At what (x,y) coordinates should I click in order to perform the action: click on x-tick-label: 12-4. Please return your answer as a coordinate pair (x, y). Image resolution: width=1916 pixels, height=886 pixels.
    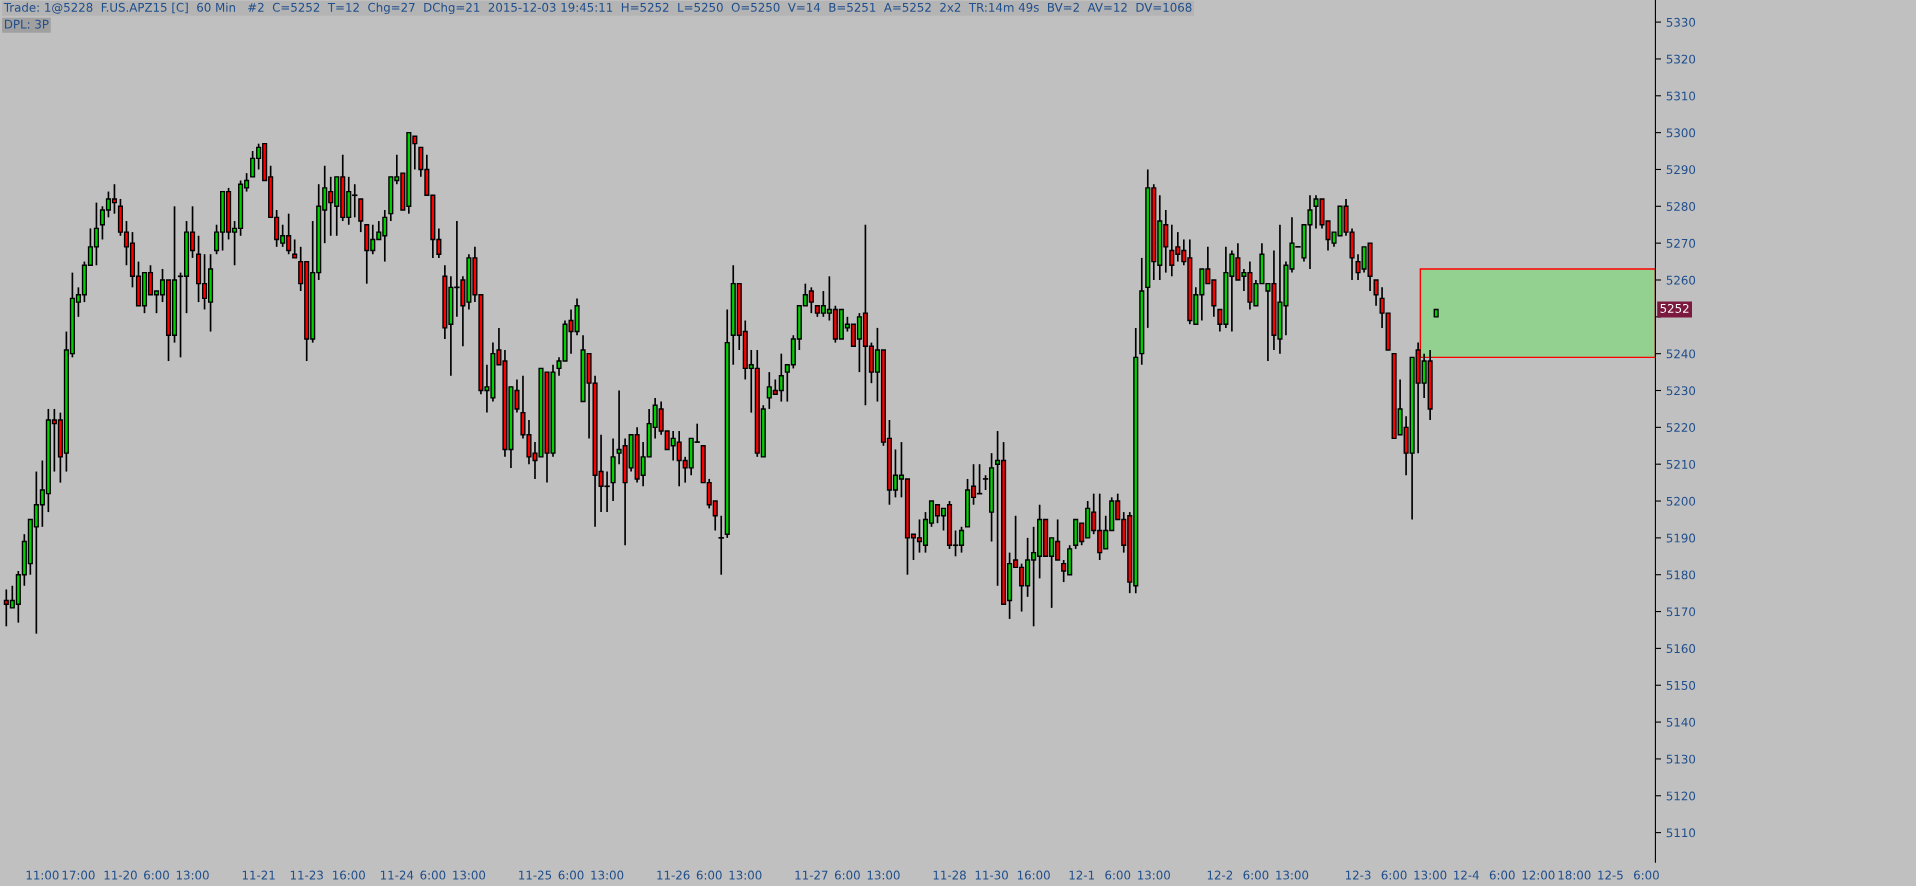
    Looking at the image, I should click on (1466, 875).